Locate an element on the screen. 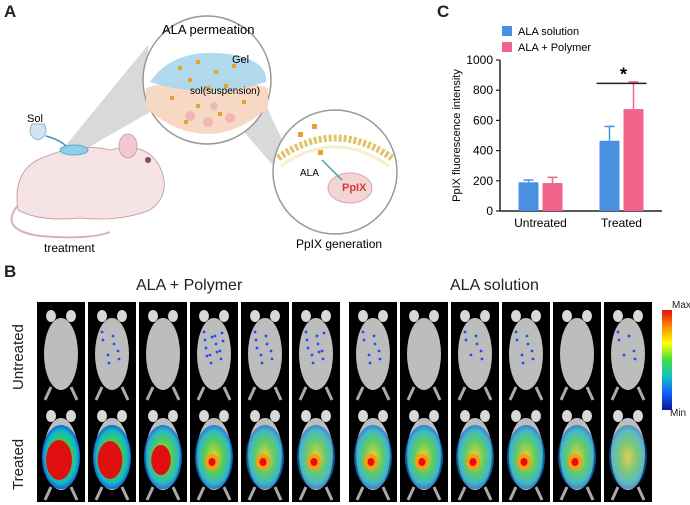  skin-layer is located at coordinates (207, 106).